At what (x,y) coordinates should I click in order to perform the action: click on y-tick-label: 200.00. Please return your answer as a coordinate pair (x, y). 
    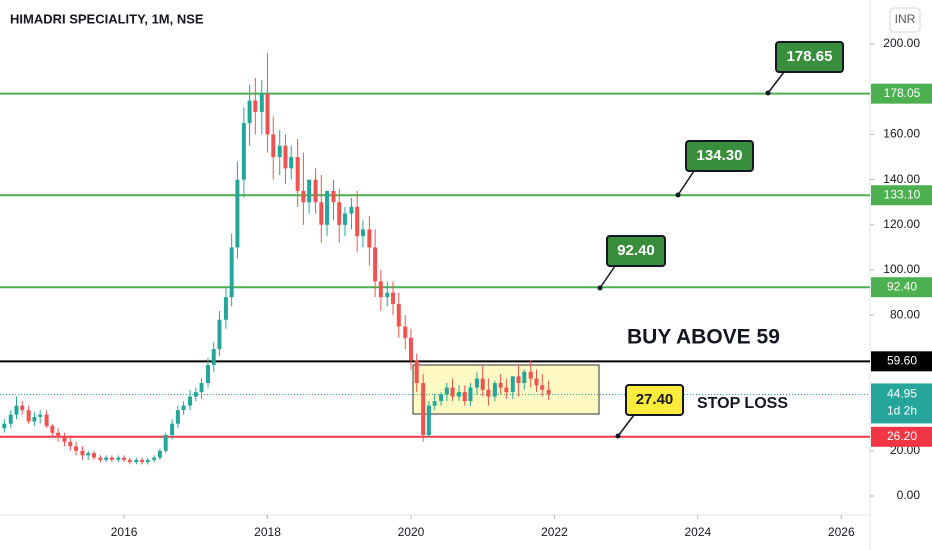
    Looking at the image, I should click on (901, 43).